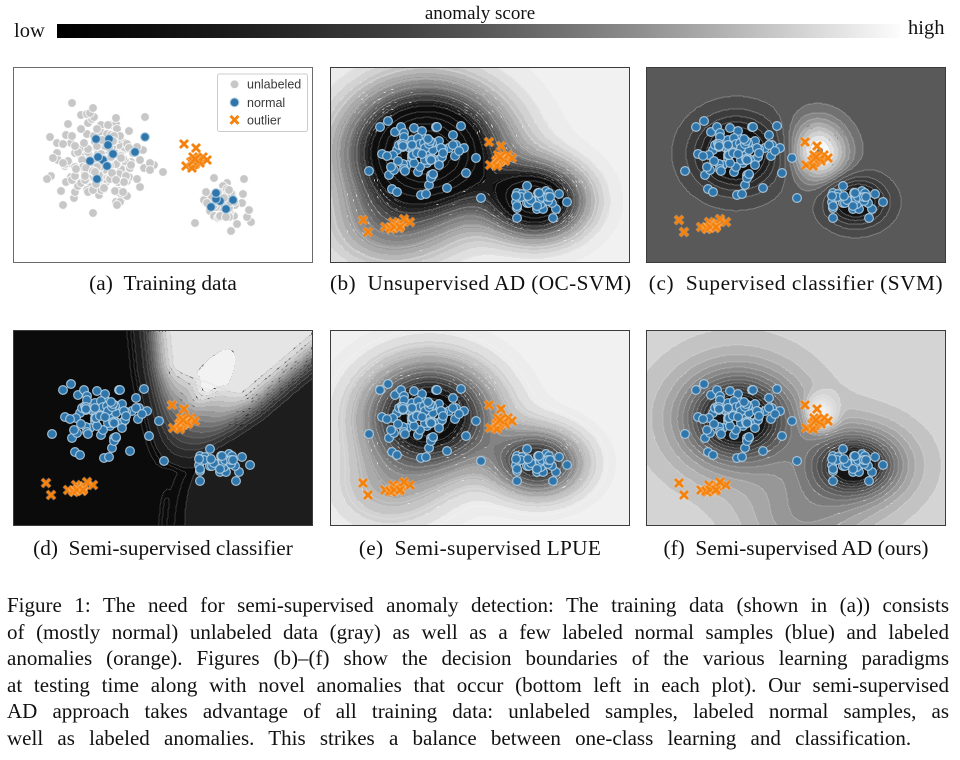  I want to click on svg-text: outlier, so click(264, 120).